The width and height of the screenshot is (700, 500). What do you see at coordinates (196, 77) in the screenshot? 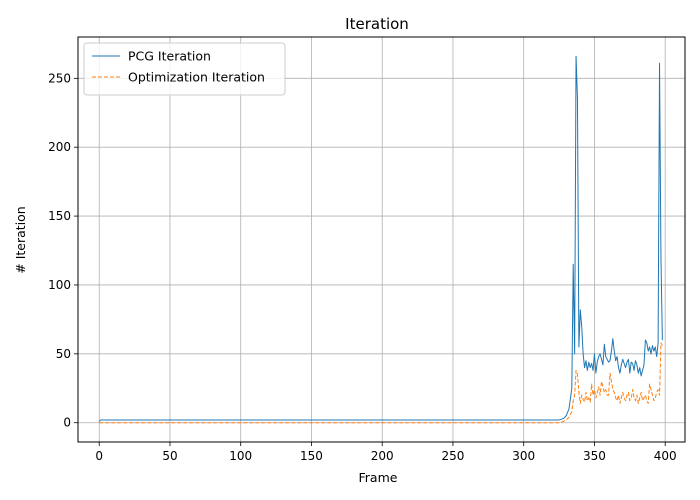
I see `legend-label-2: Optimization Iteration` at bounding box center [196, 77].